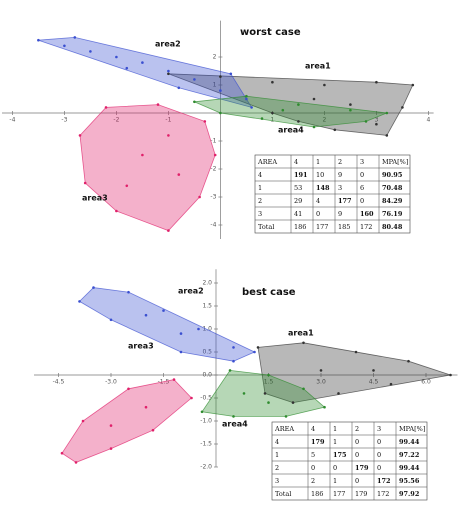 The height and width of the screenshot is (505, 474). What do you see at coordinates (207, 375) in the screenshot?
I see `y-tick-label: 0.0` at bounding box center [207, 375].